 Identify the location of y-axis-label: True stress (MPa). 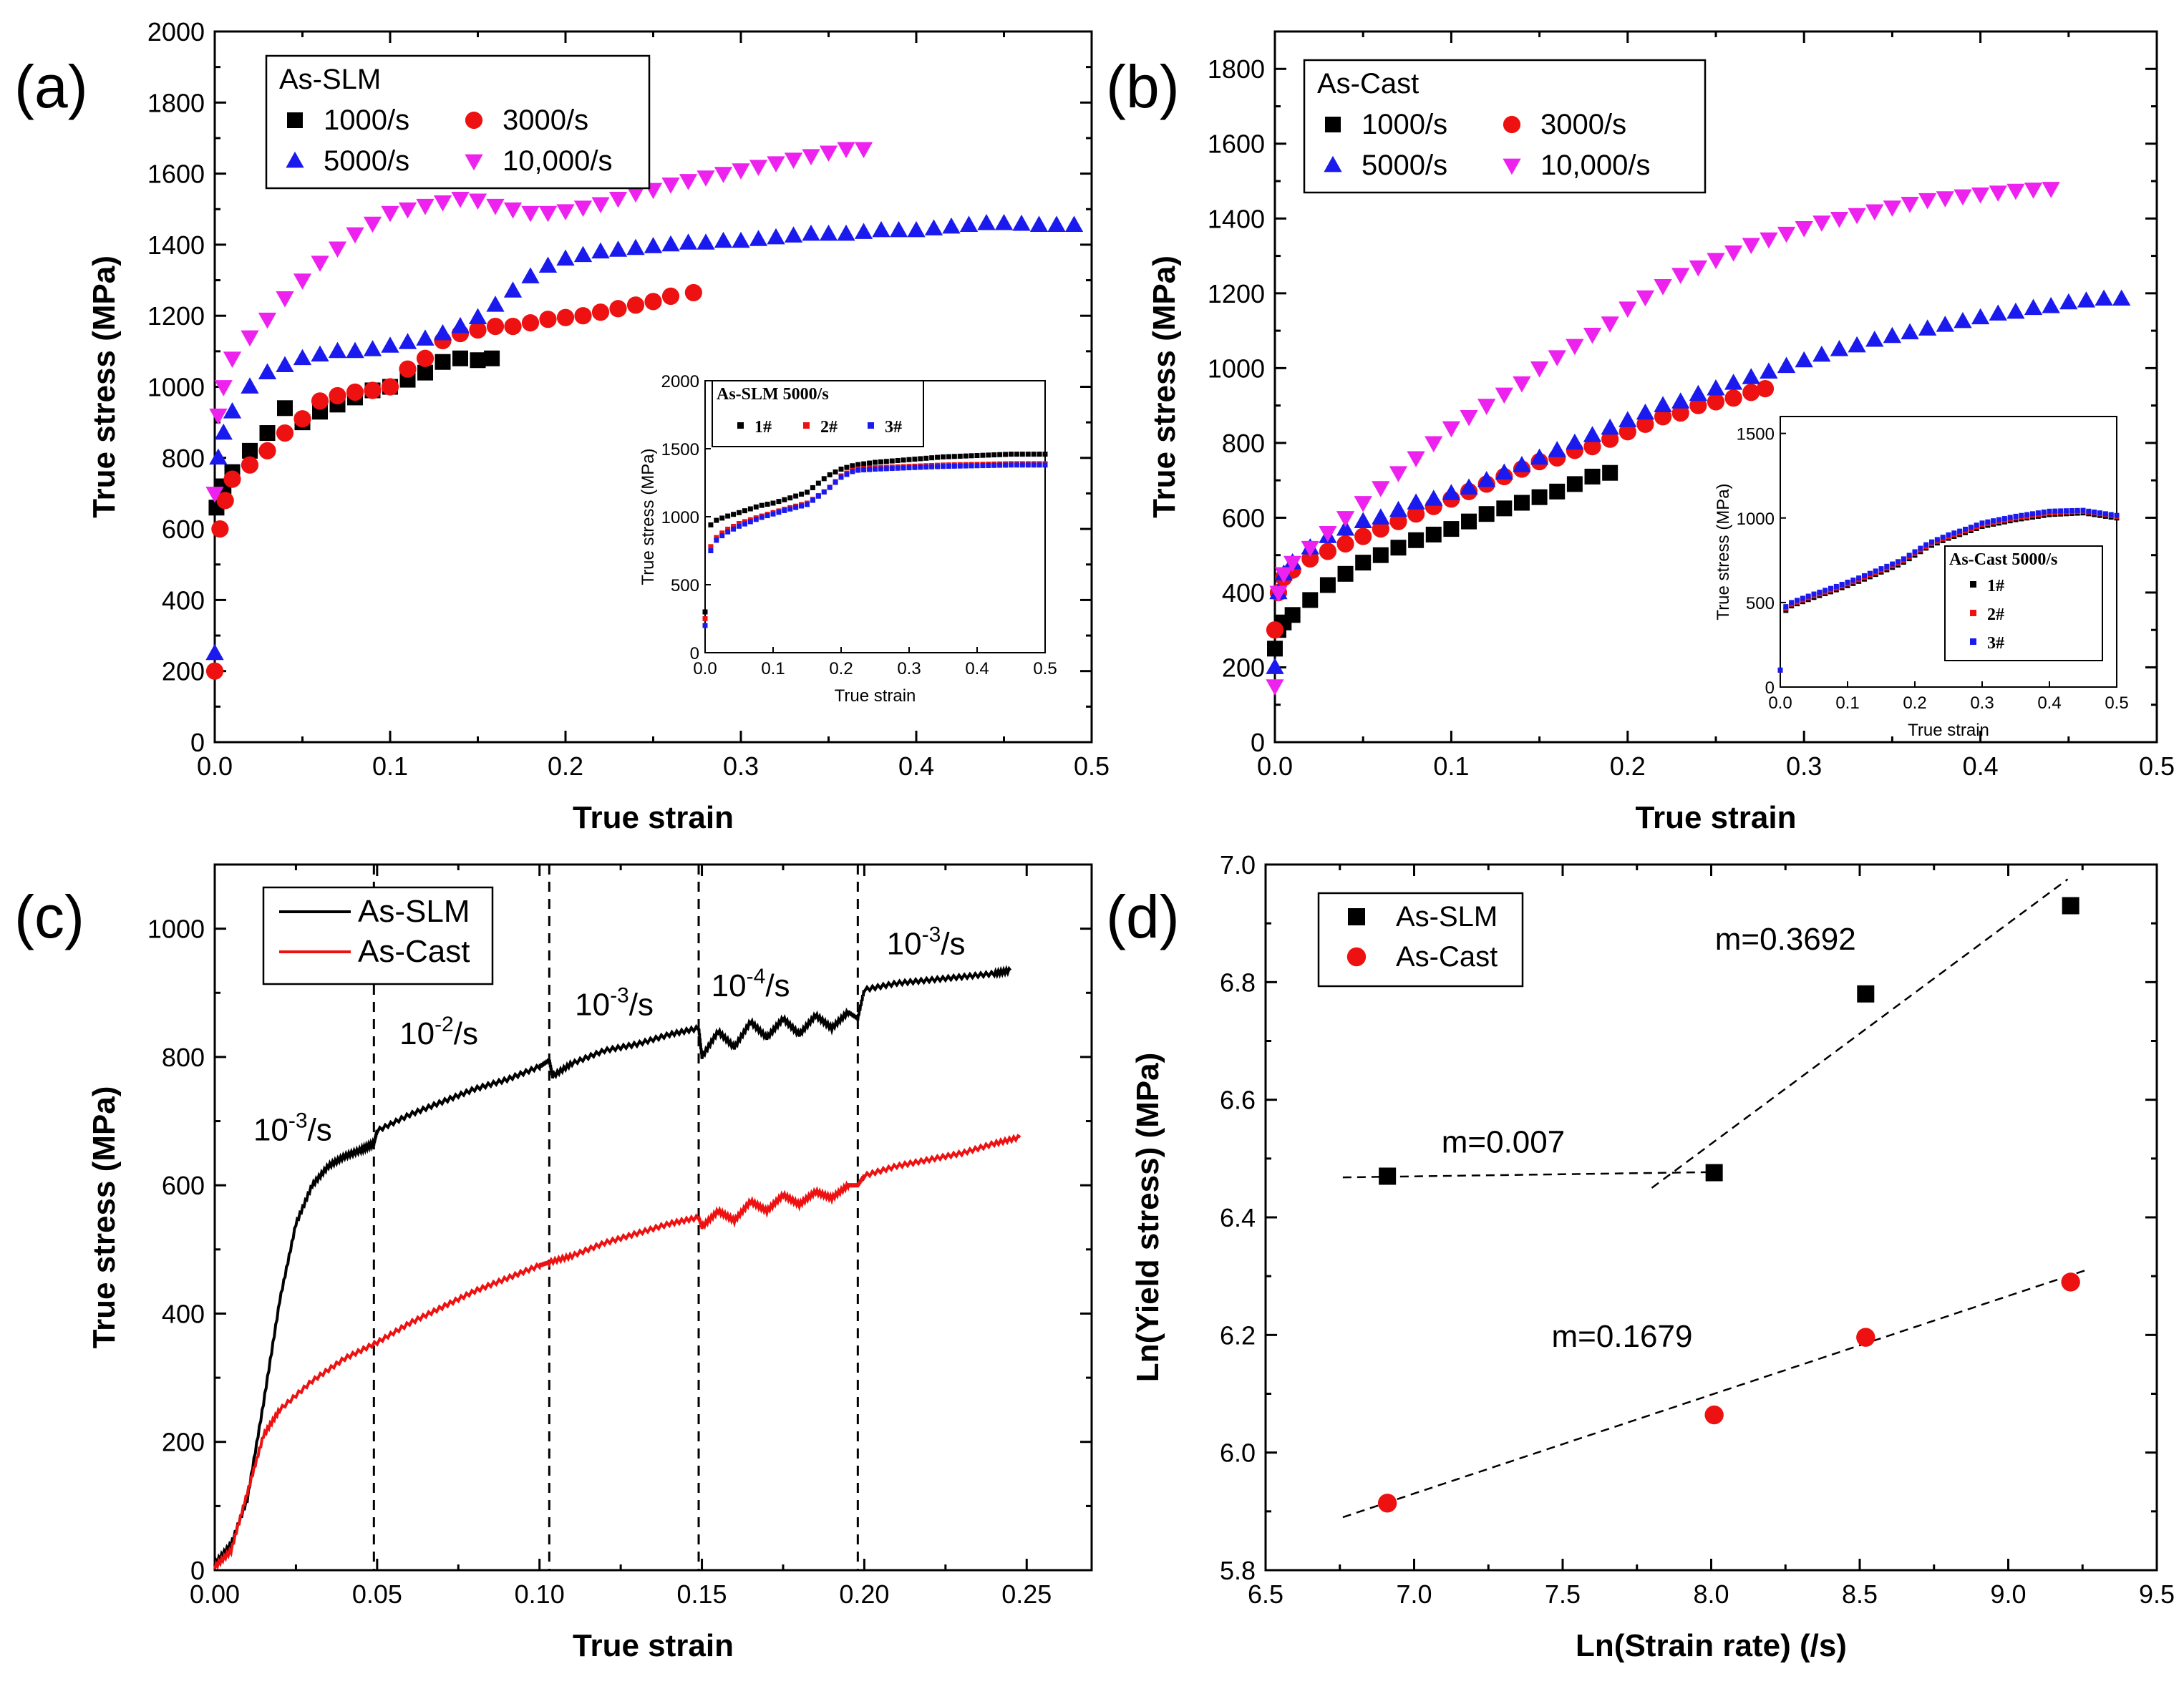
(104, 1217).